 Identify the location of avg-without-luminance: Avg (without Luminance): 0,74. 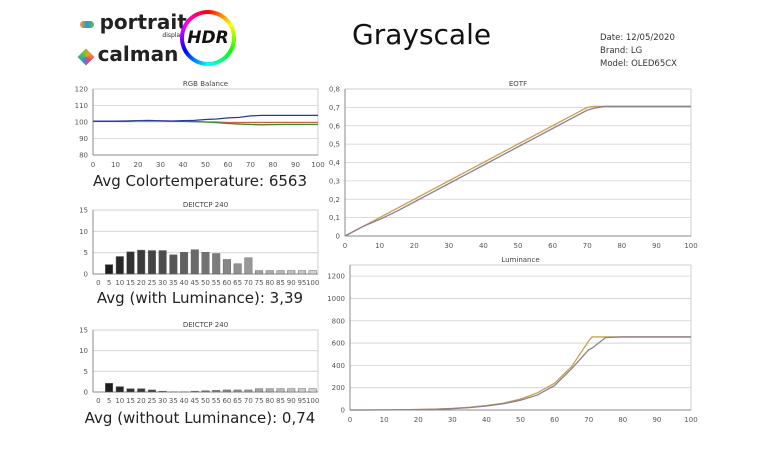
(200, 418).